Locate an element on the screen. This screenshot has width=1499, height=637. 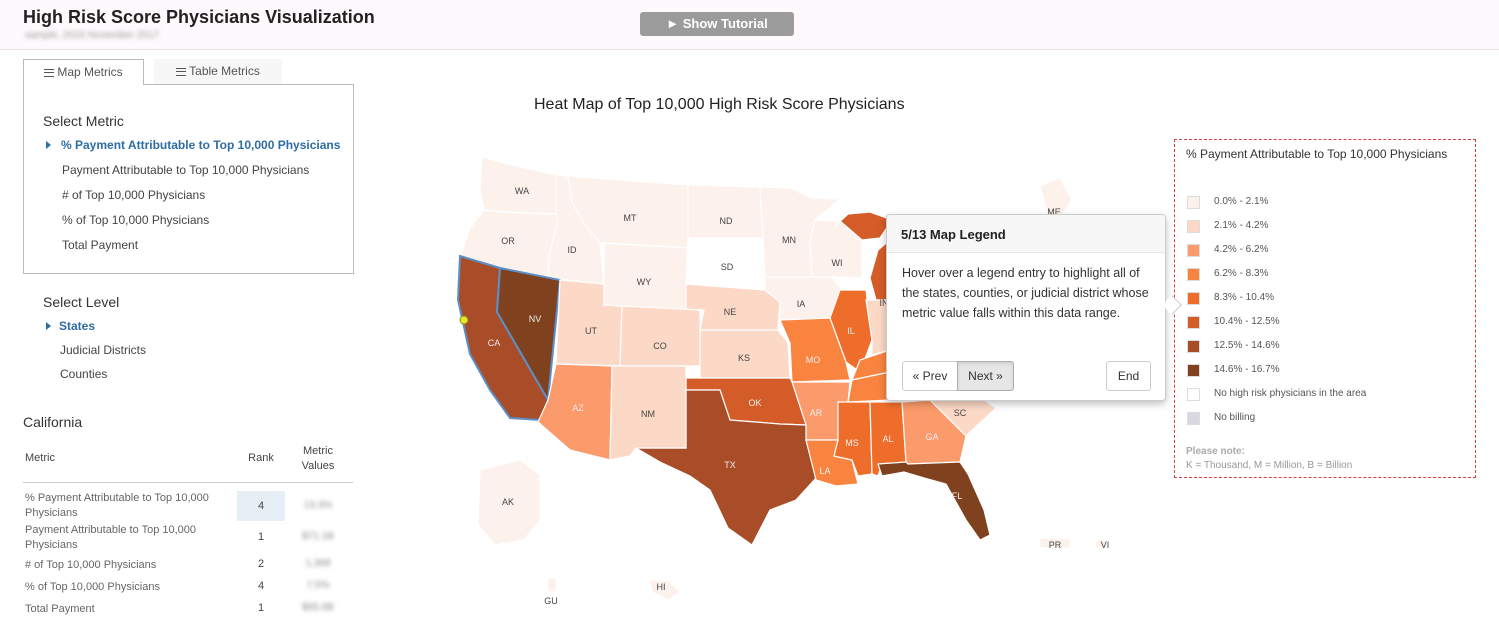
legend-note-heading: Please note: is located at coordinates (1215, 451).